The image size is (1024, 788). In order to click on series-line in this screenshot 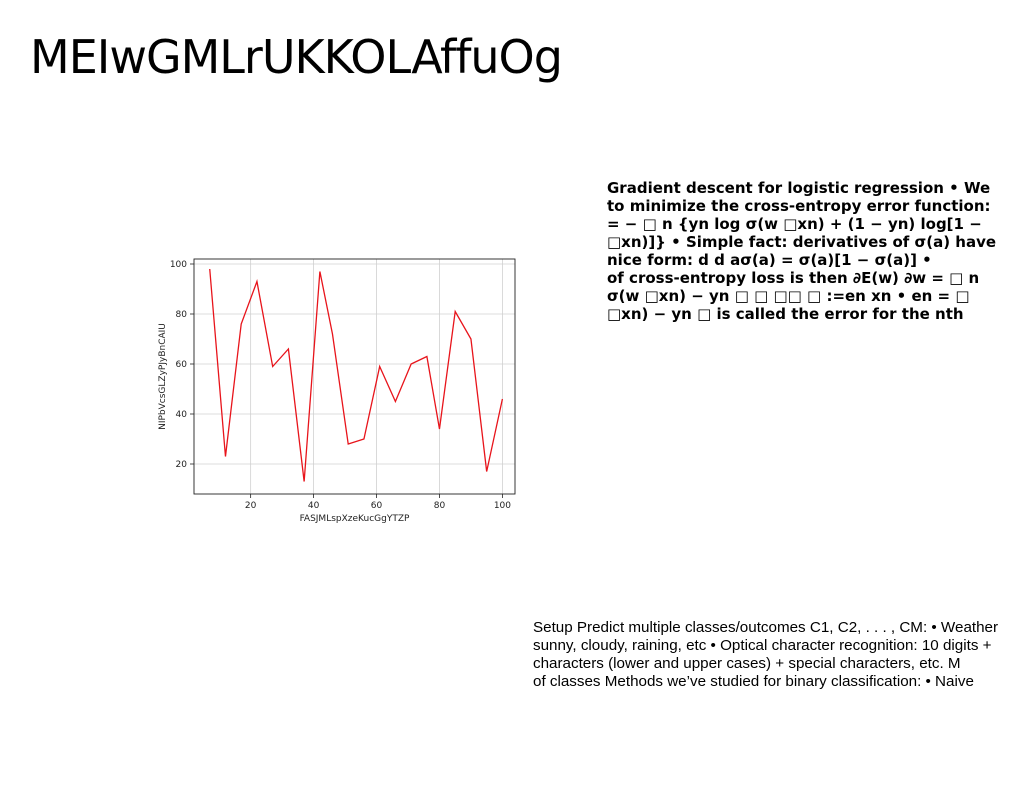, I will do `click(356, 375)`.